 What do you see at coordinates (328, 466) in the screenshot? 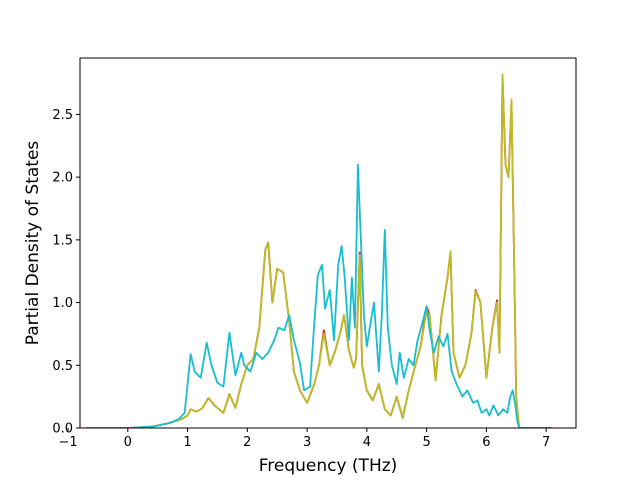
I see `x-axis-label: Frequency (THz)` at bounding box center [328, 466].